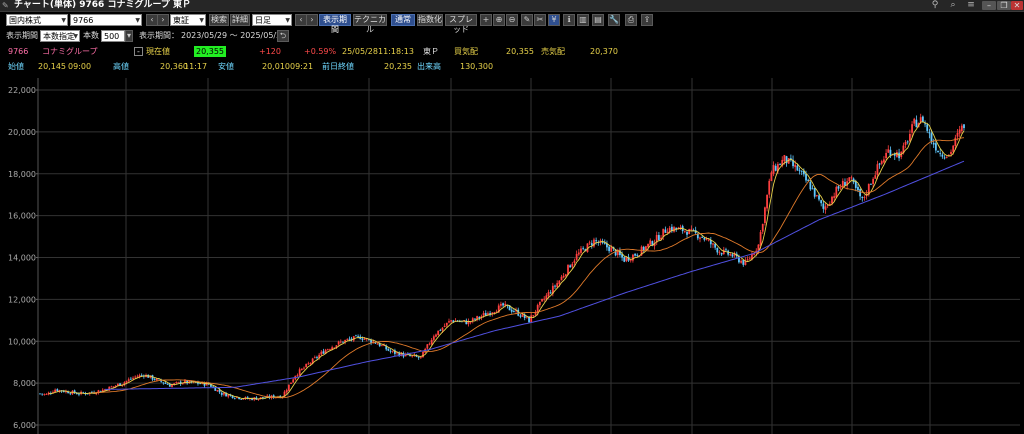 This screenshot has height=434, width=1024. What do you see at coordinates (138, 51) in the screenshot?
I see `toggle-icon: -` at bounding box center [138, 51].